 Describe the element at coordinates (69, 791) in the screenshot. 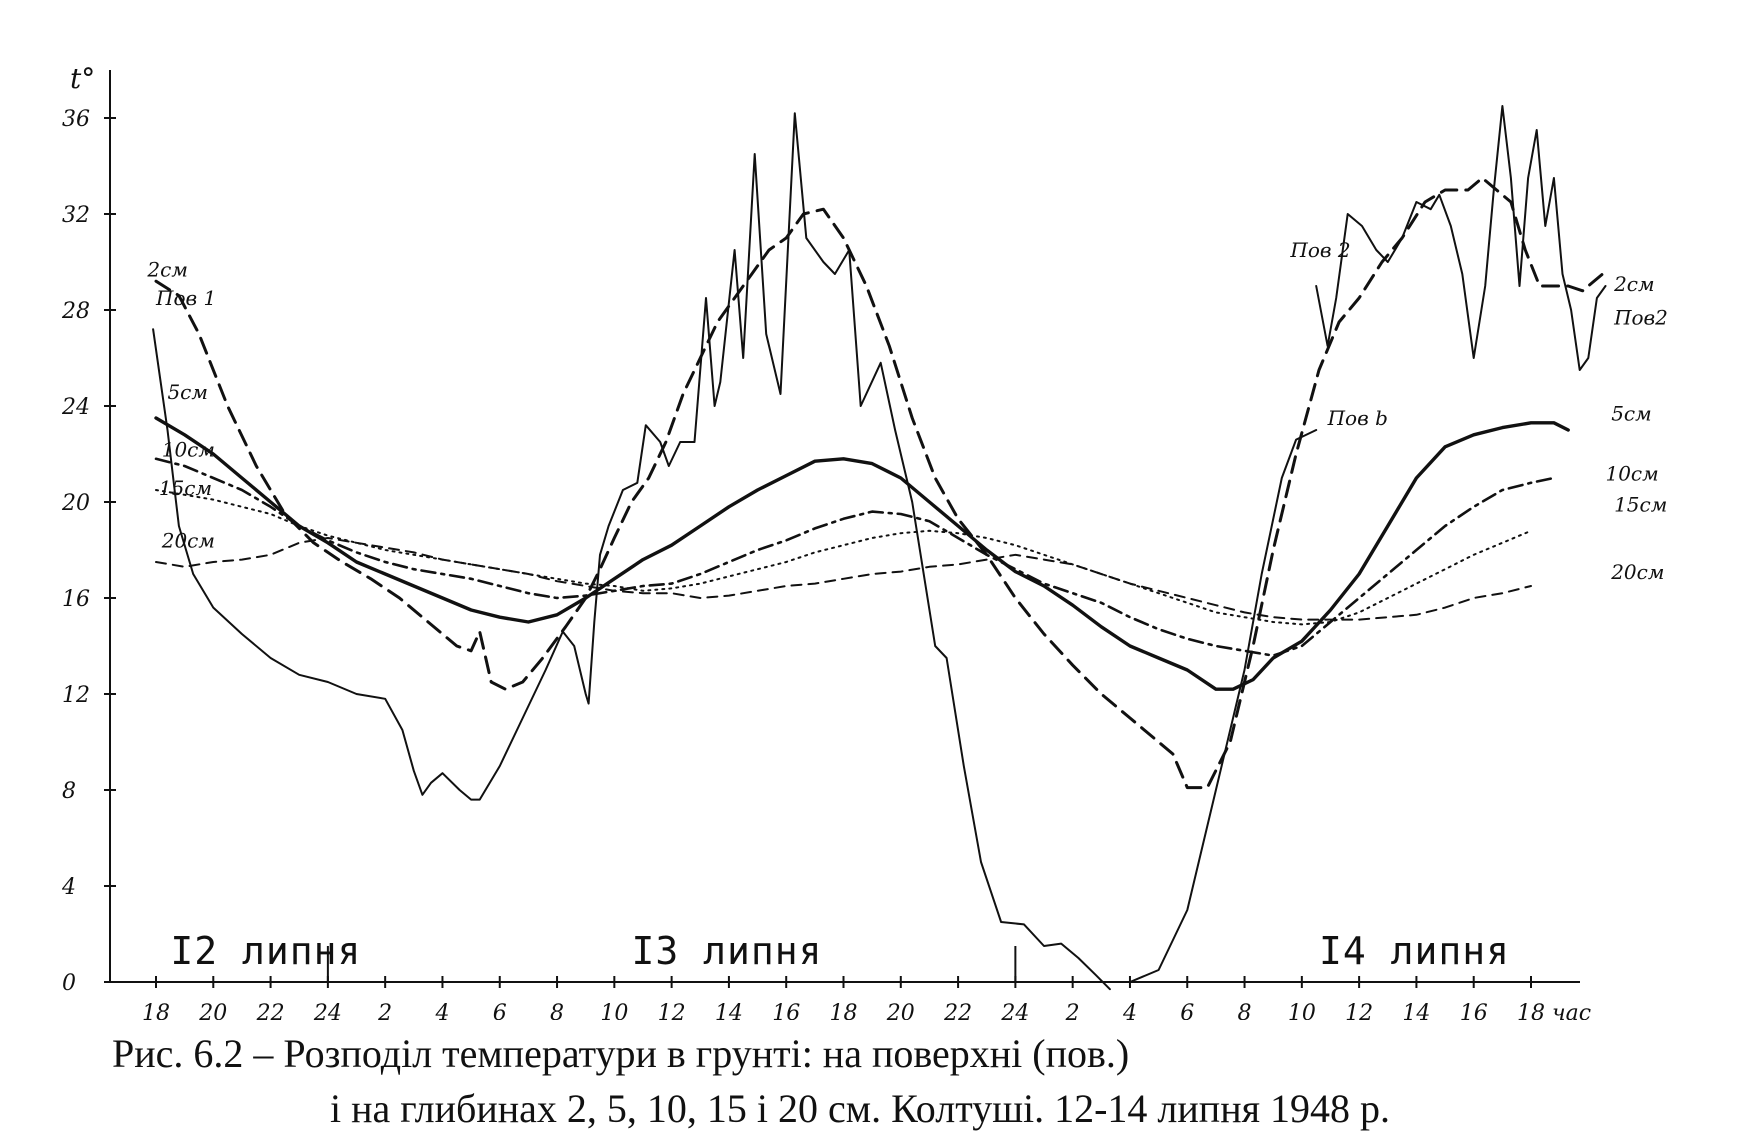

I see `y-tick-label: 8` at that location.